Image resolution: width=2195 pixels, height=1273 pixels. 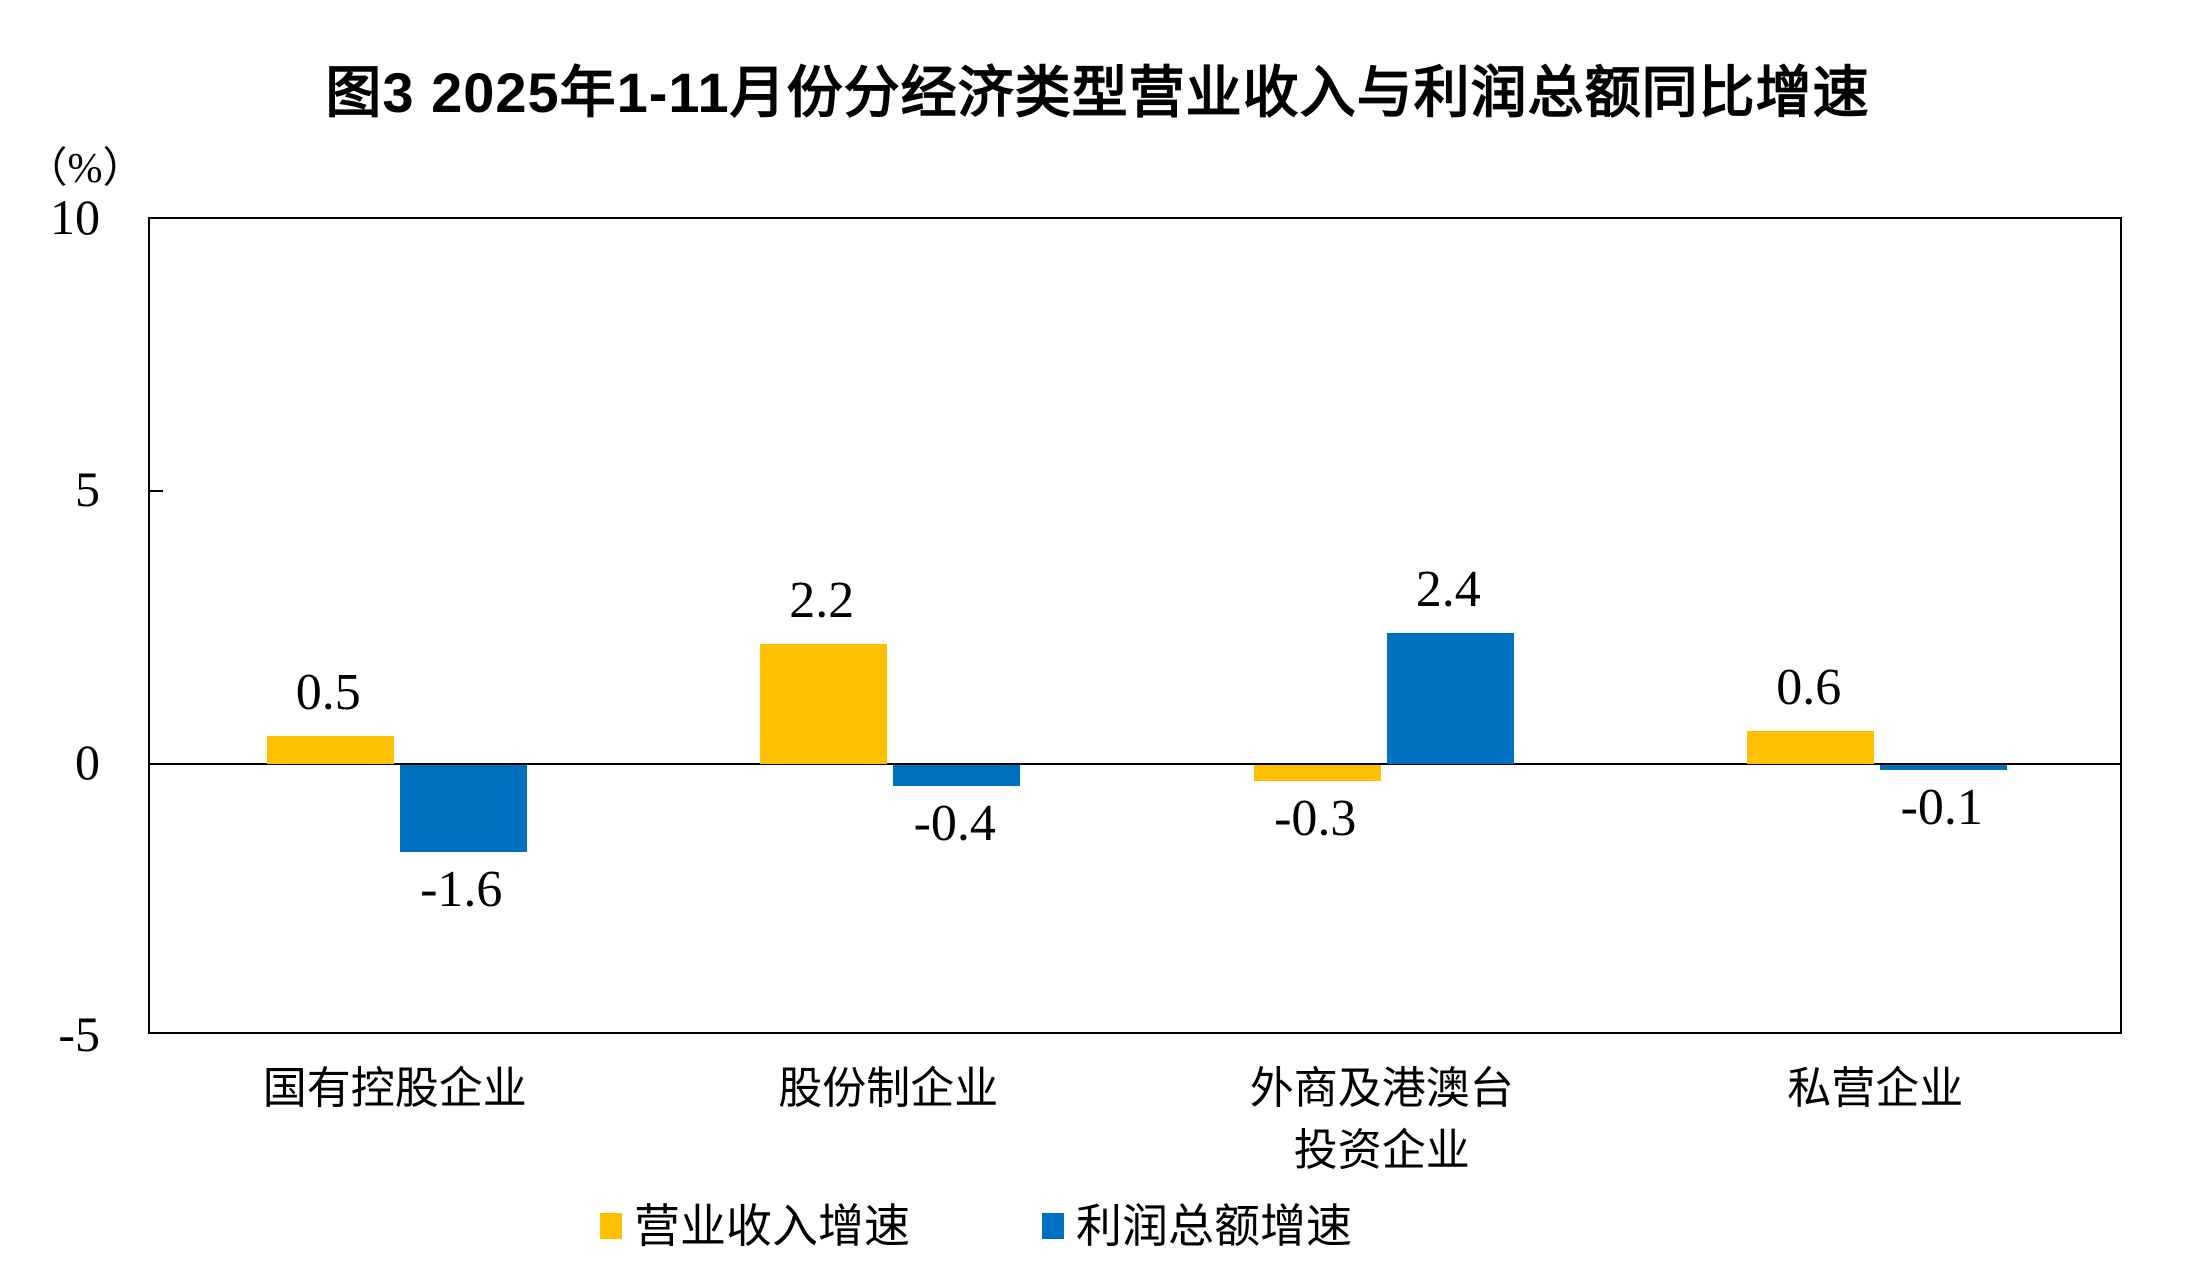 What do you see at coordinates (330, 750) in the screenshot?
I see `bar-revenue-cat0` at bounding box center [330, 750].